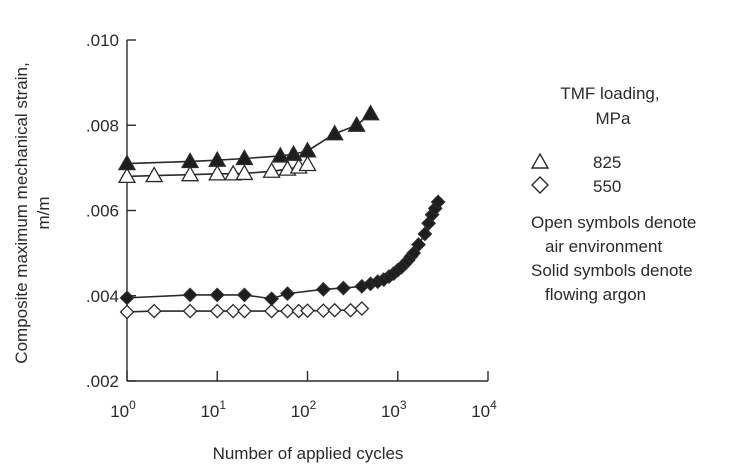  I want to click on y-ticks: .002 .004 .006 .008 .010, so click(111, 211).